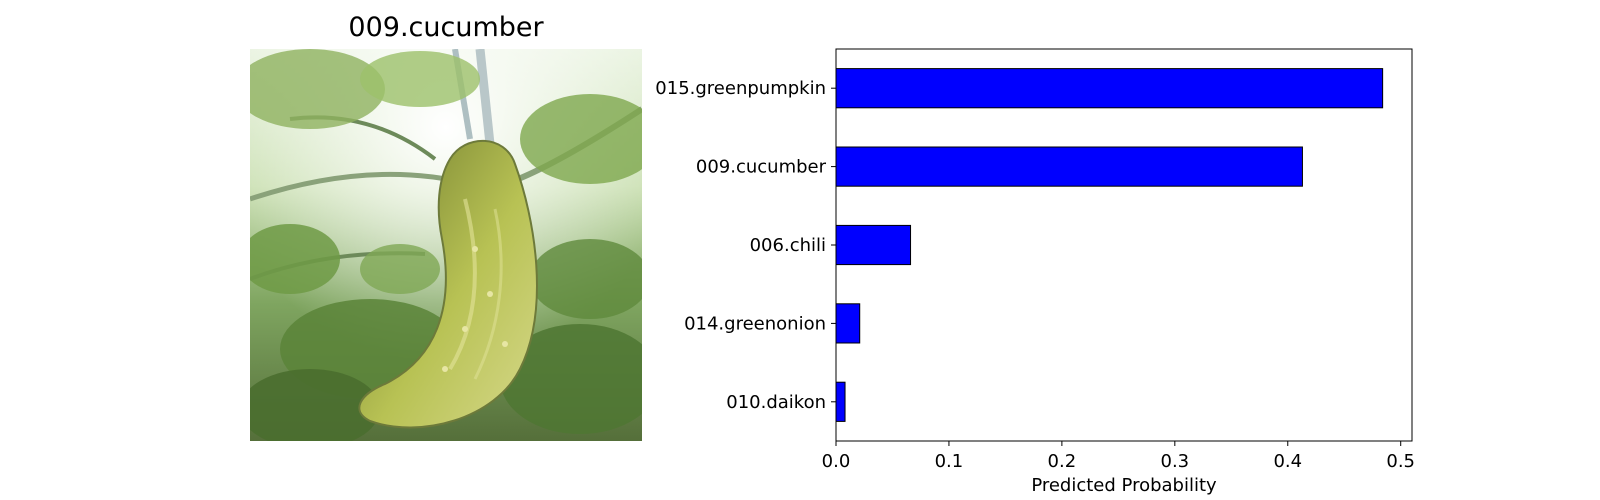  I want to click on bar-014.greenonion, so click(848, 323).